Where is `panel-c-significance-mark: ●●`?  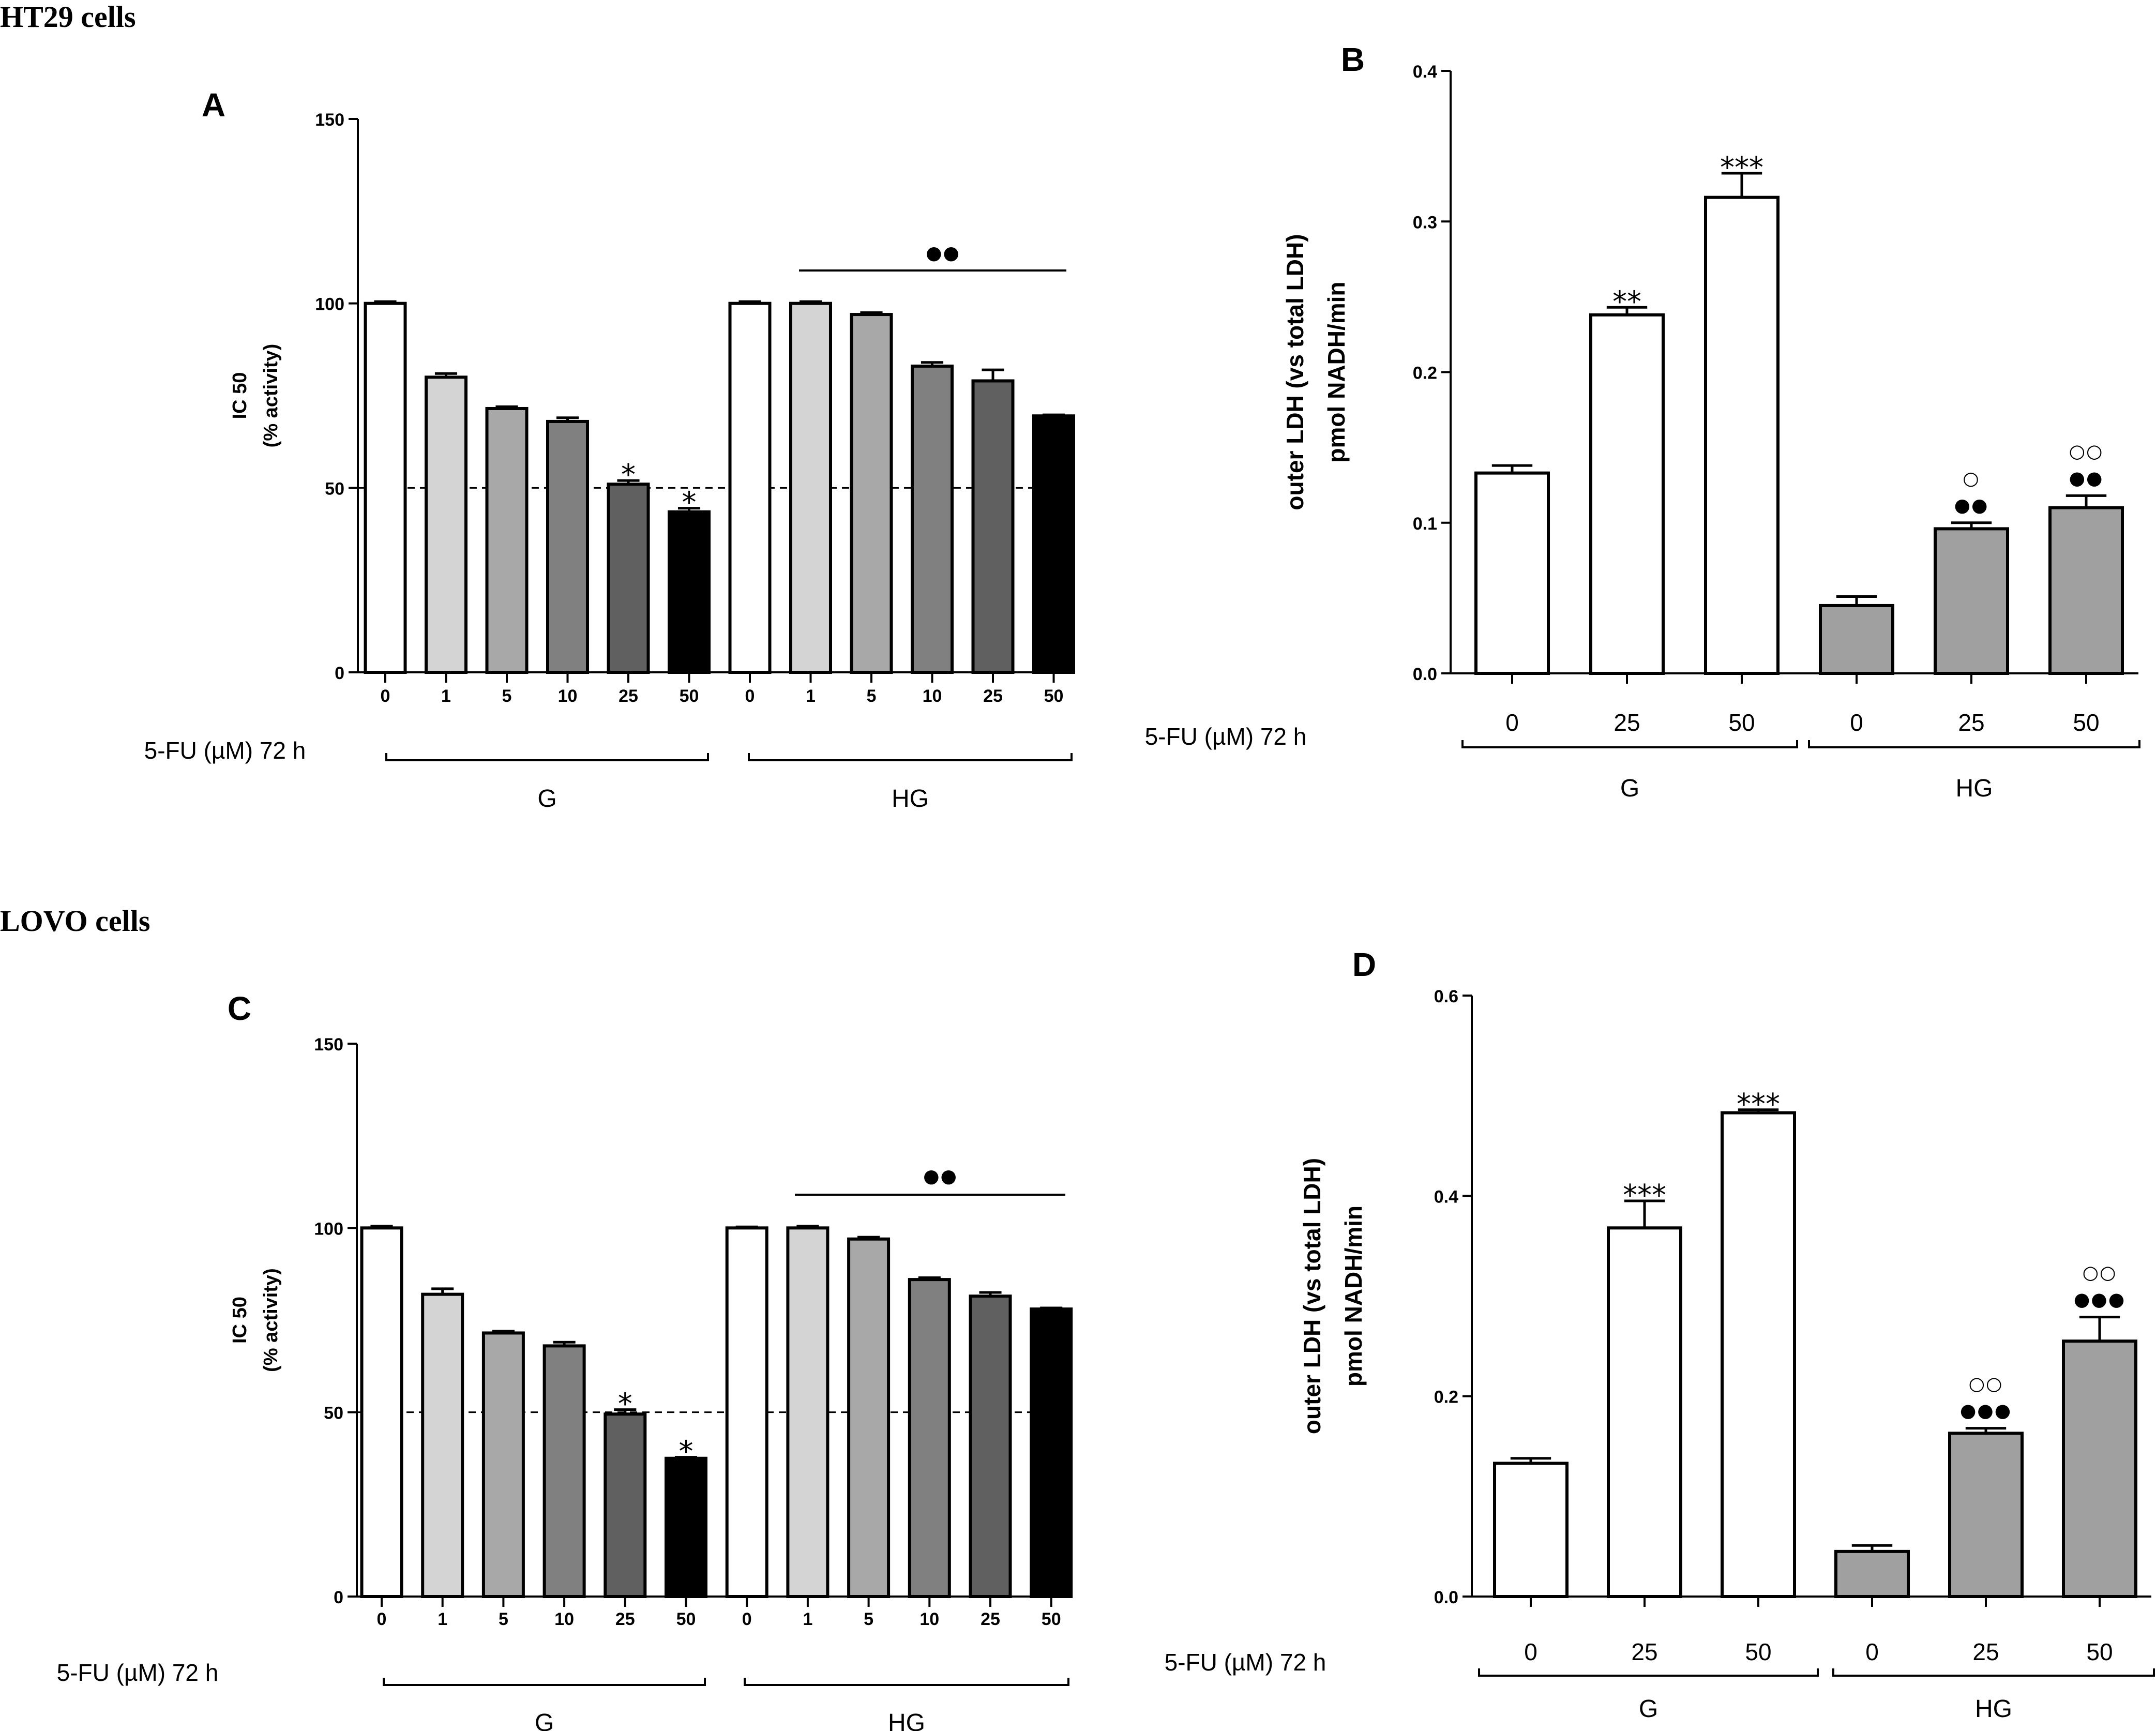 panel-c-significance-mark: ●● is located at coordinates (940, 1176).